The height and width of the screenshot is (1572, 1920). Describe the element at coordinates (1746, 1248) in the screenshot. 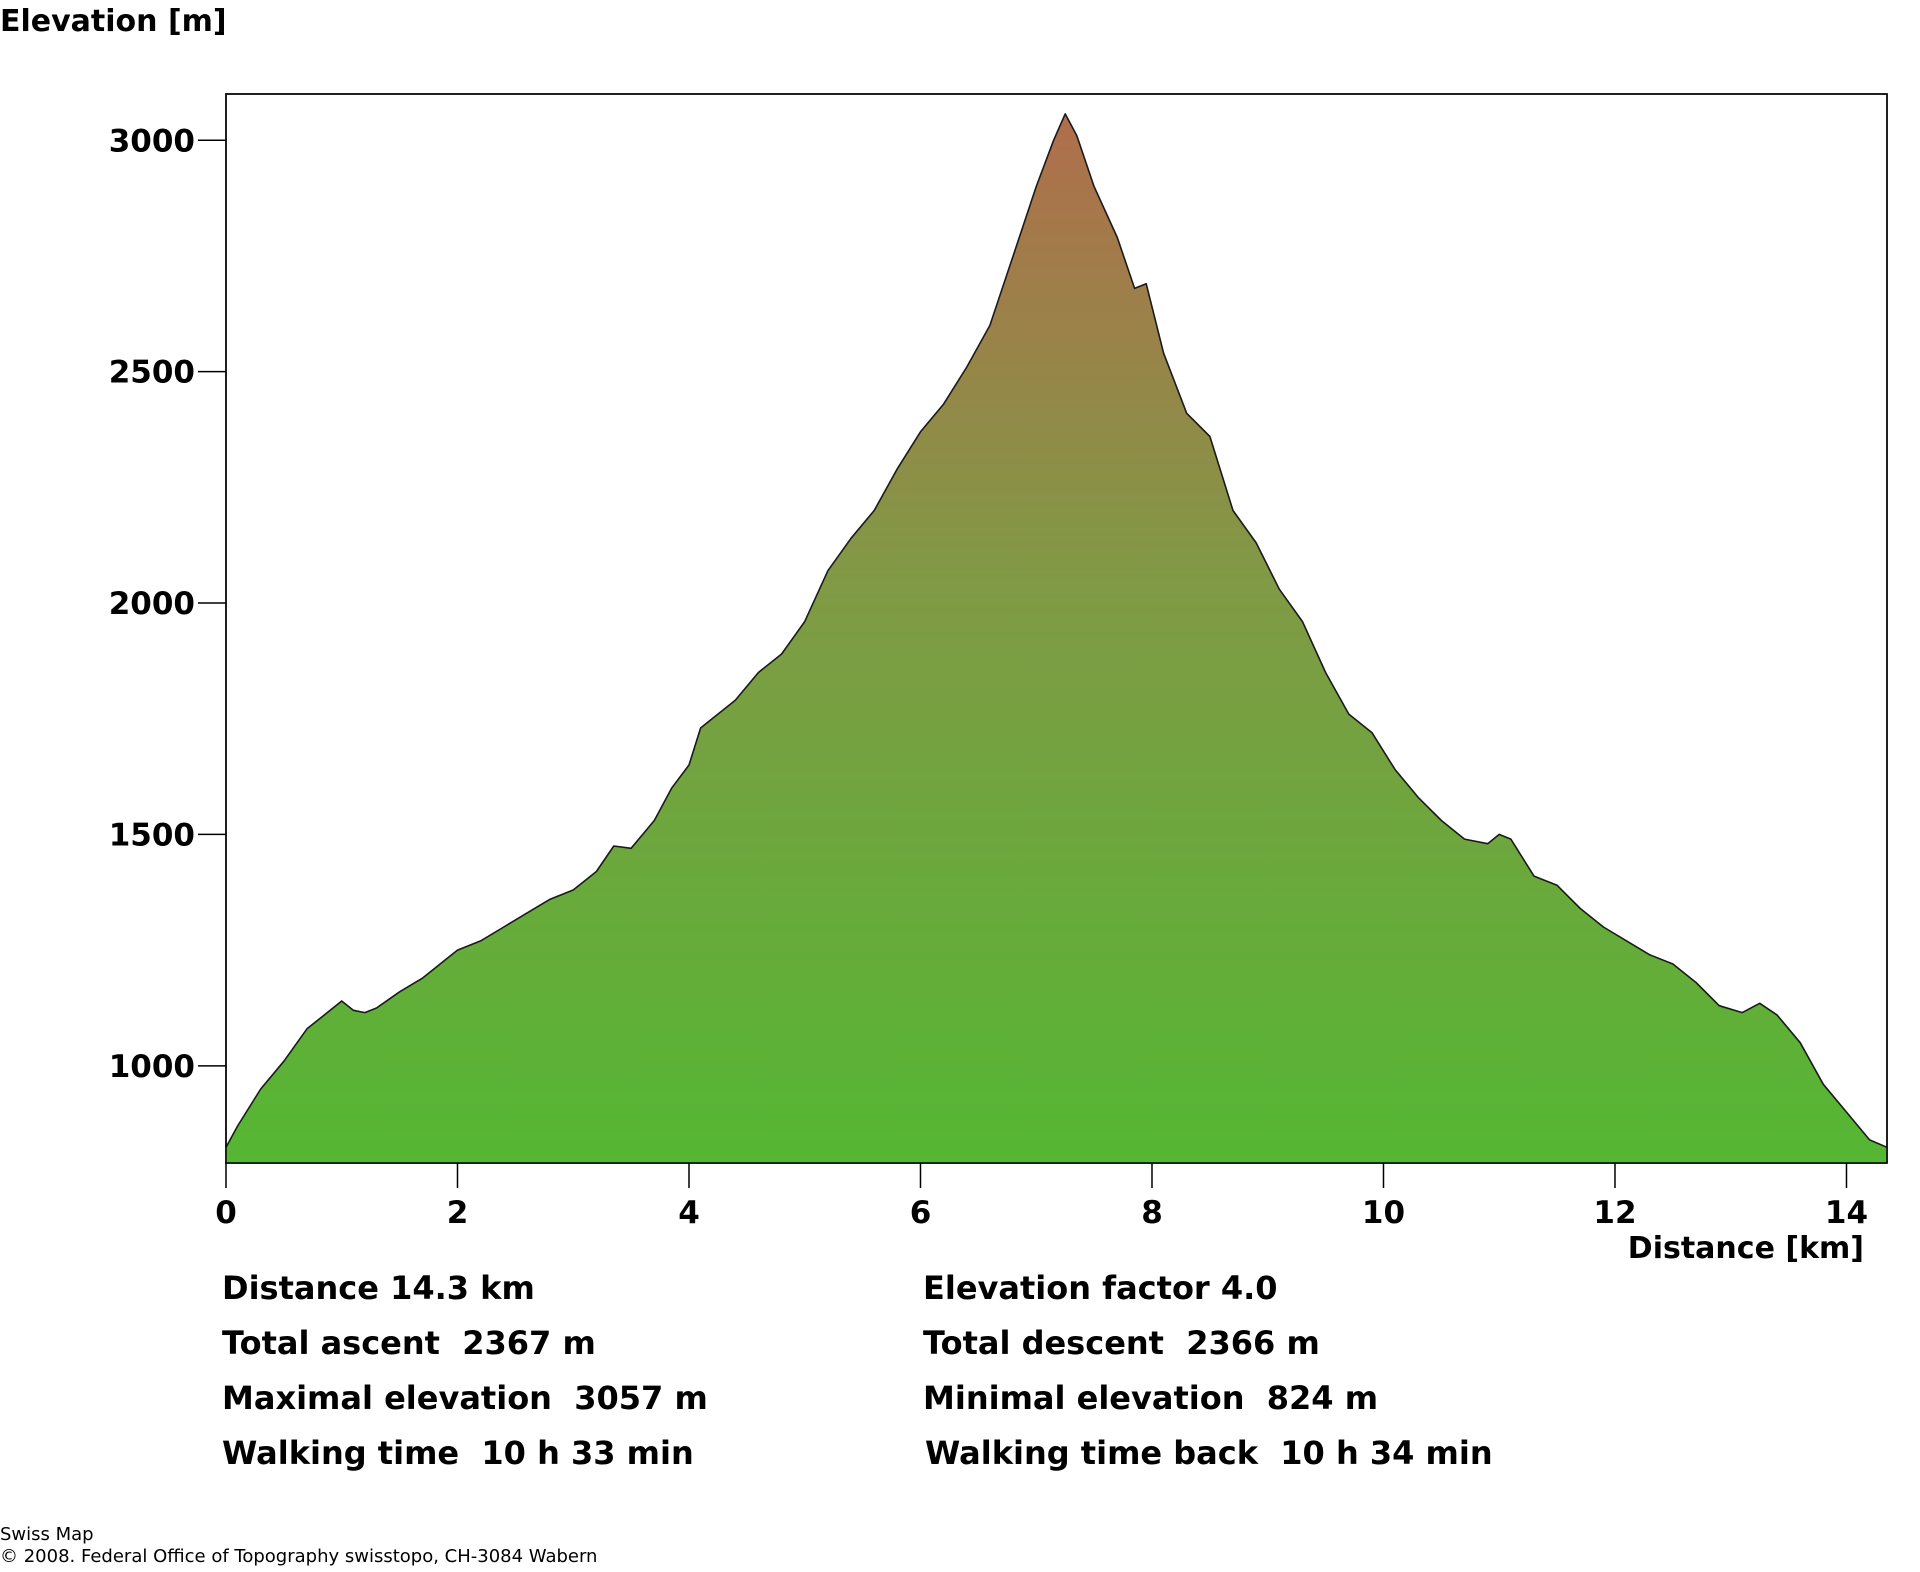

I see `x-axis-title: Distance [km]` at that location.